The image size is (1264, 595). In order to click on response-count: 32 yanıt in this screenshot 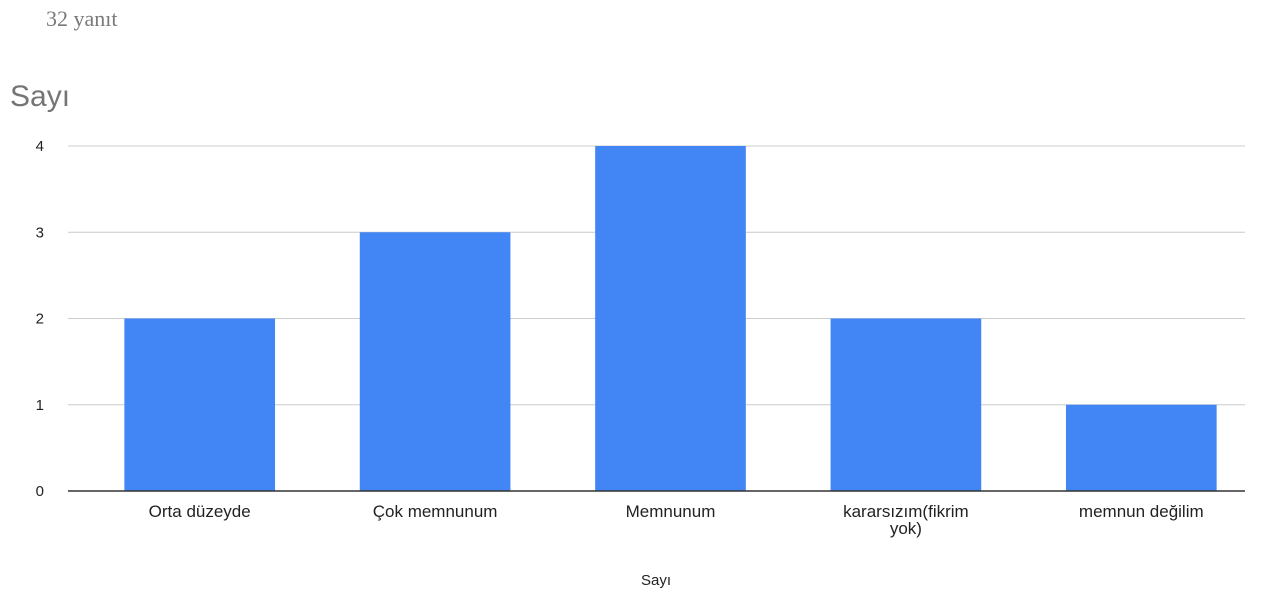, I will do `click(82, 18)`.